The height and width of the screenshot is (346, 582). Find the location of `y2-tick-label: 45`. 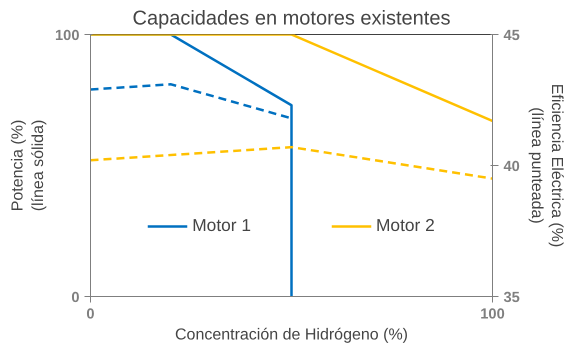

y2-tick-label: 45 is located at coordinates (512, 36).